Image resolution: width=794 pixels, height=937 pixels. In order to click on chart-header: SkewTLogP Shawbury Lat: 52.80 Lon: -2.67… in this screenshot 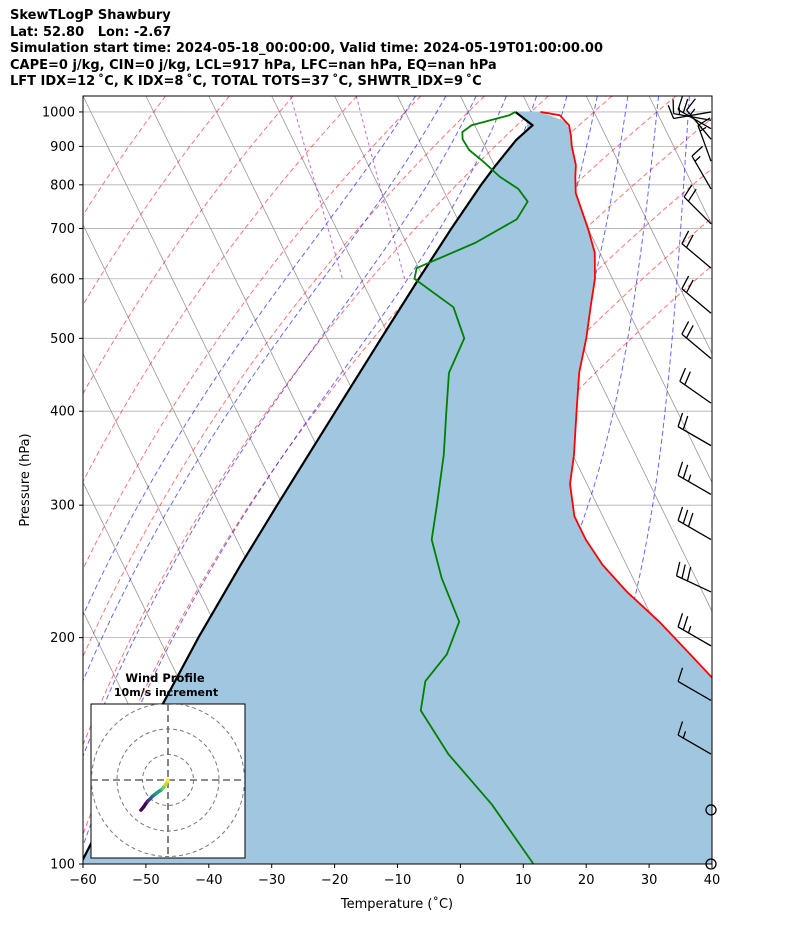, I will do `click(306, 49)`.